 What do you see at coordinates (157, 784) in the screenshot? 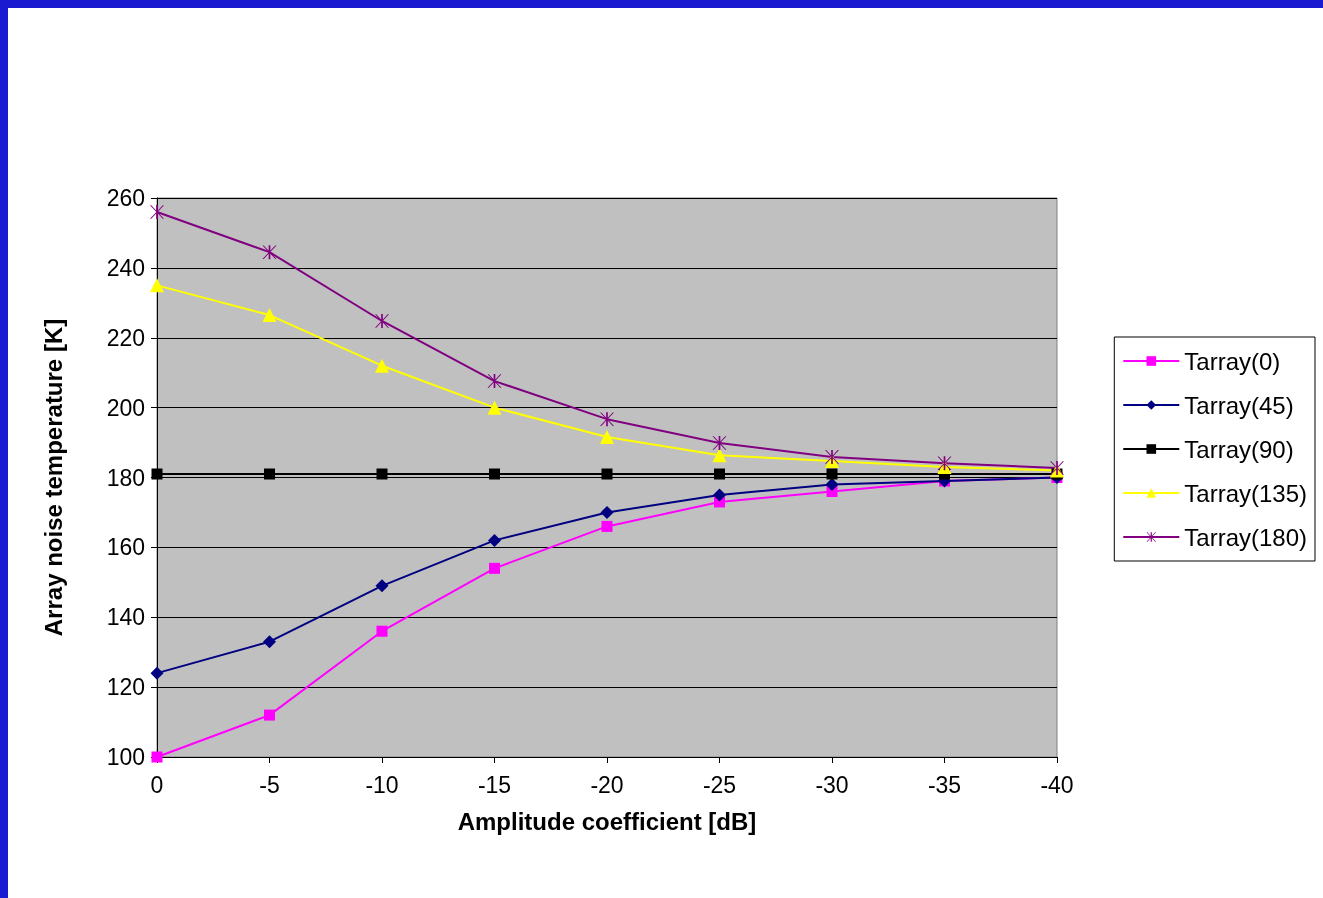
I see `x-tick-label: 0` at bounding box center [157, 784].